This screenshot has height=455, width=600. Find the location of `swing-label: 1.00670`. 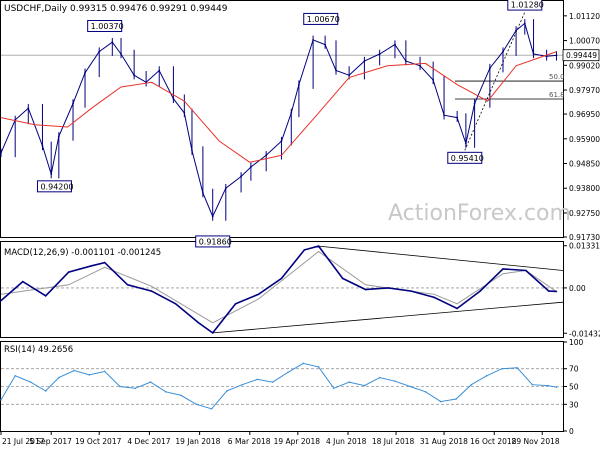

swing-label: 1.00670 is located at coordinates (323, 19).